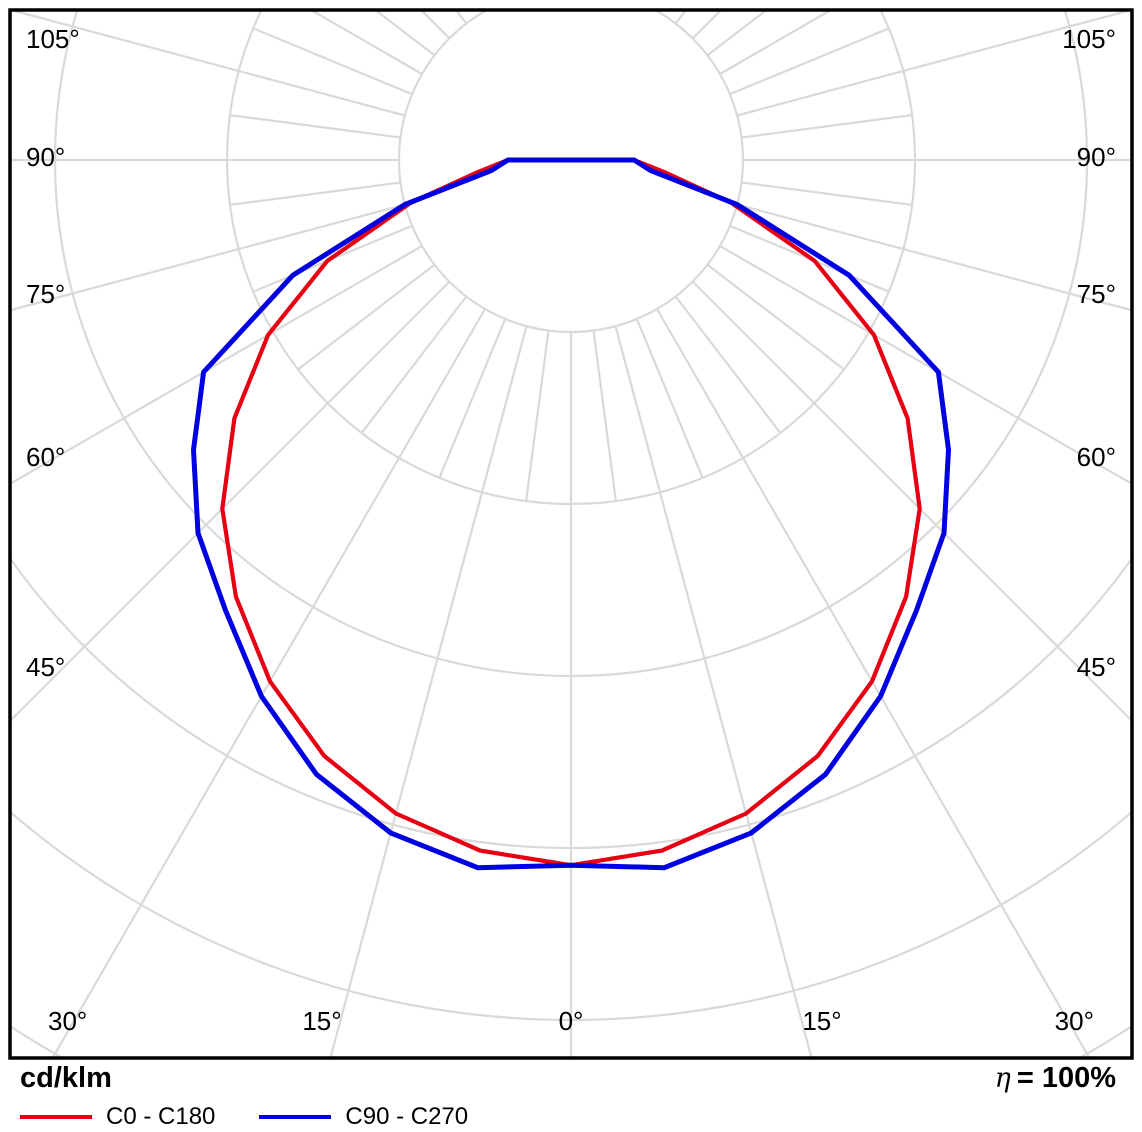 This screenshot has width=1142, height=1132. I want to click on legend-item-c0-c180: C0 - C180, so click(117, 1117).